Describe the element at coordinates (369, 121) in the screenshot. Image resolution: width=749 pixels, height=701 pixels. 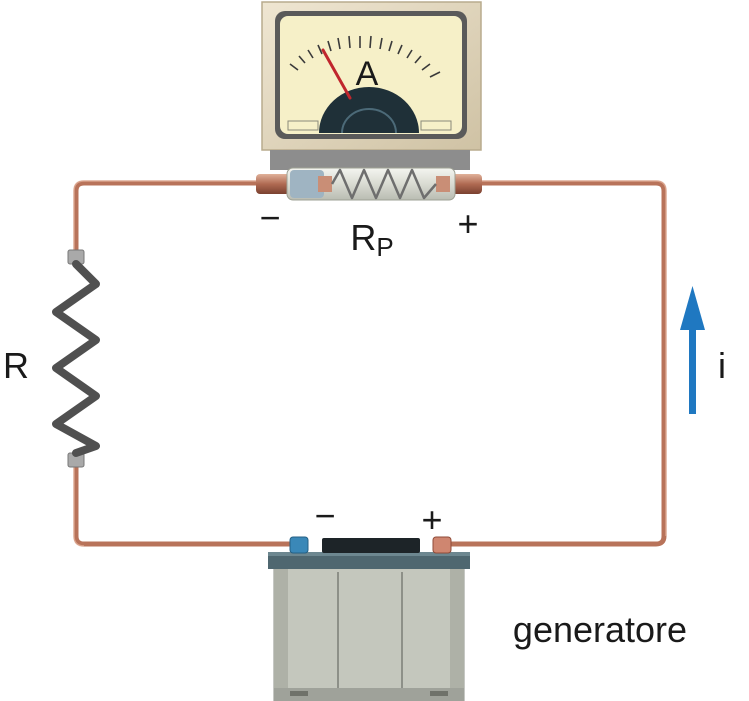
I see `ammeter-hub-highlight` at that location.